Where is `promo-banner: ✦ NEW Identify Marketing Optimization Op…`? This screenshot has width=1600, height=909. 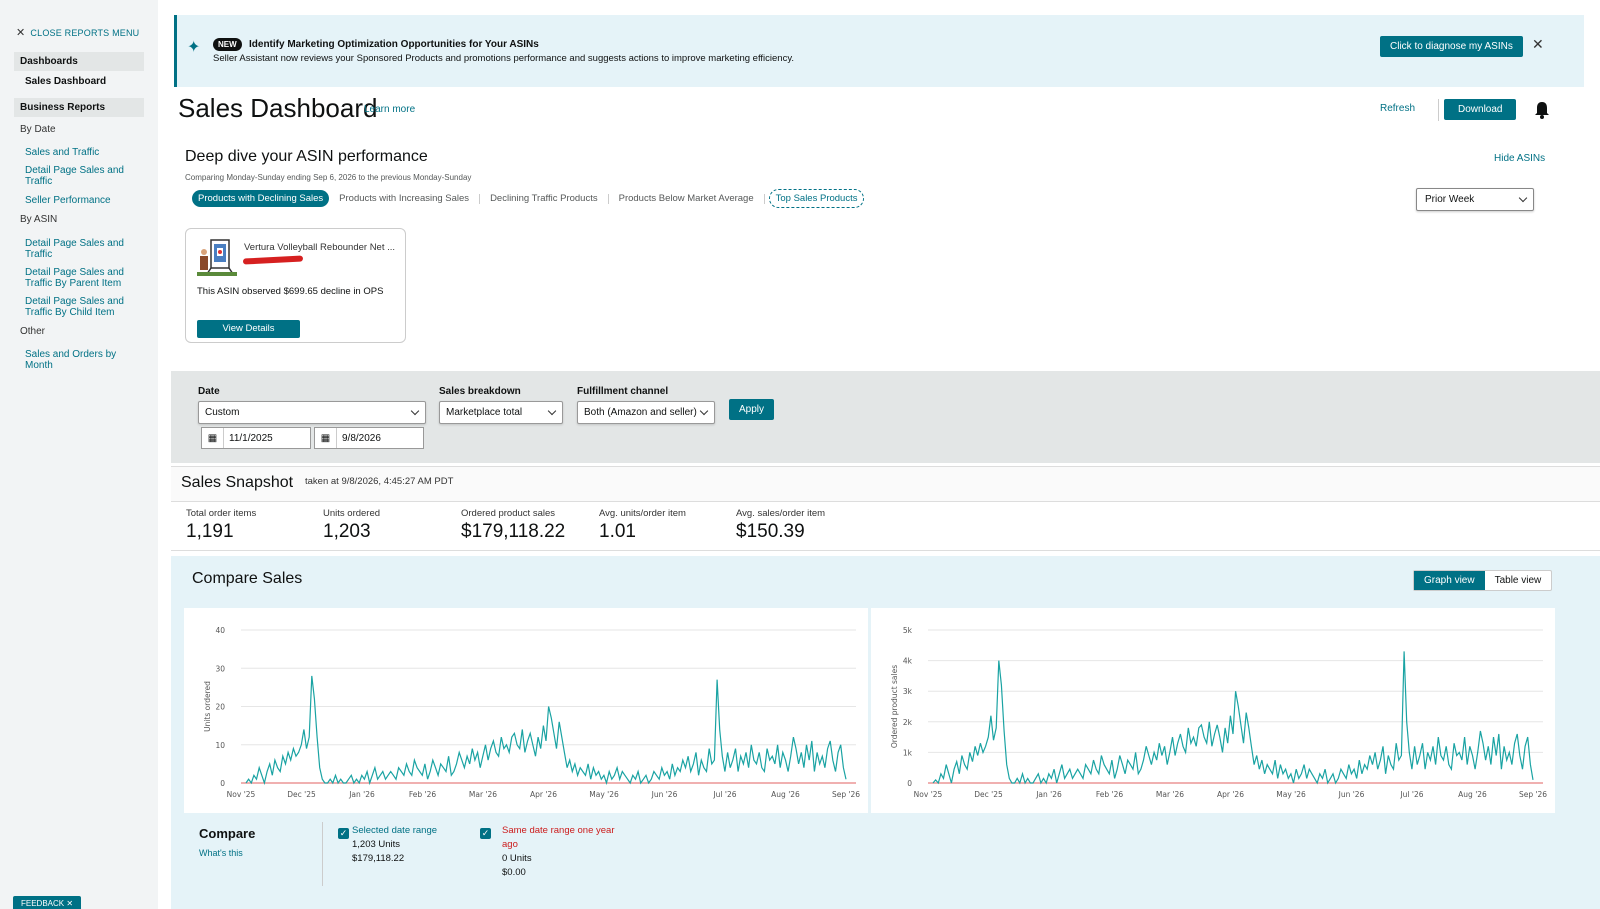
promo-banner: ✦ NEW Identify Marketing Optimization Op… is located at coordinates (879, 51).